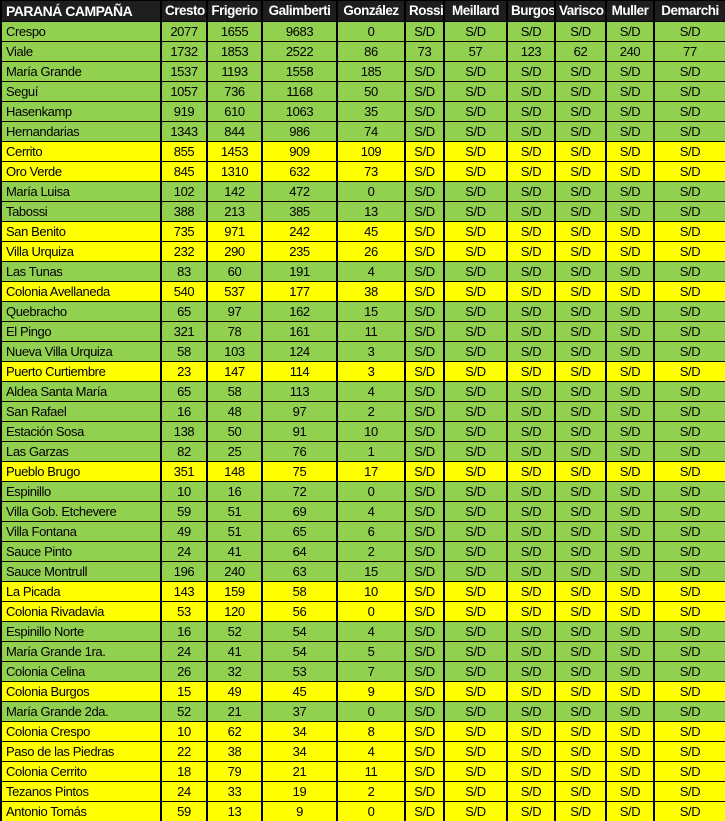  Describe the element at coordinates (299, 91) in the screenshot. I see `data-cell: 1168` at that location.